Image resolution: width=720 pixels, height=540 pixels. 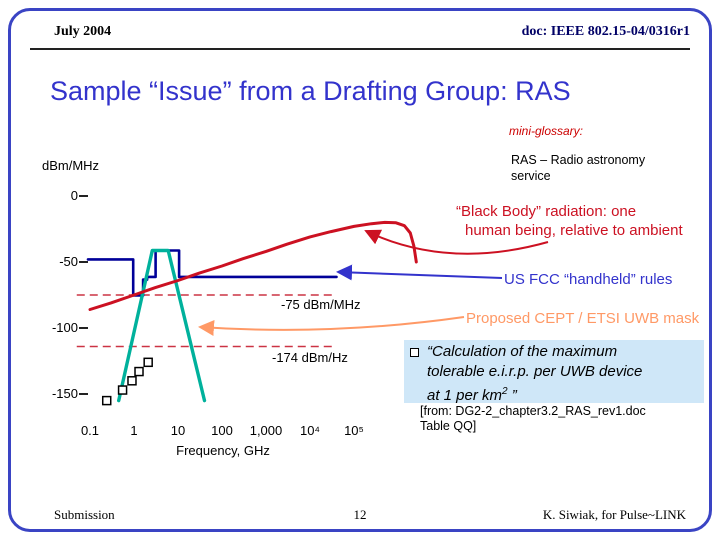 What do you see at coordinates (71, 165) in the screenshot?
I see `y-axis-label: dBm/MHz` at bounding box center [71, 165].